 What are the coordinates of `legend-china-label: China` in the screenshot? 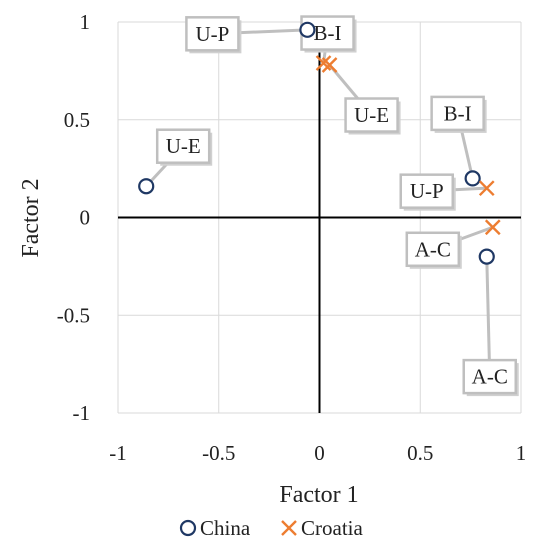 It's located at (225, 528).